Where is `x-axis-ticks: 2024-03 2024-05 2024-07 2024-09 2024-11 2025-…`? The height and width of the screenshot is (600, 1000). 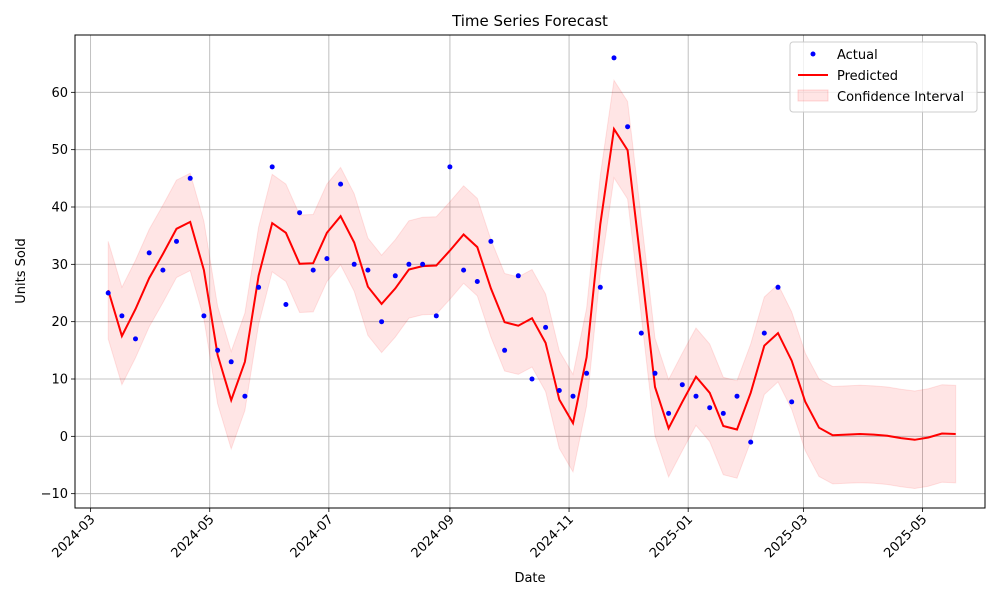 x-axis-ticks: 2024-03 2024-05 2024-07 2024-09 2024-11 2025-… is located at coordinates (489, 534).